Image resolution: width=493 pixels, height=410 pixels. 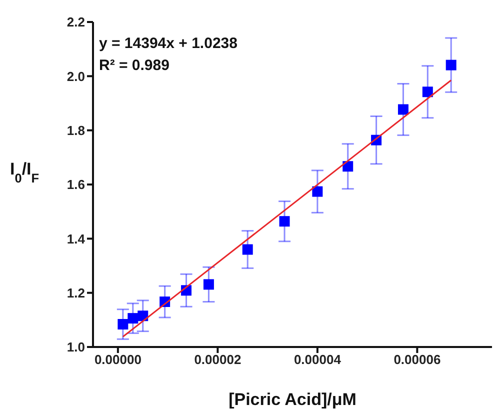 I want to click on y-tick-label: 1.4, so click(x=76, y=238).